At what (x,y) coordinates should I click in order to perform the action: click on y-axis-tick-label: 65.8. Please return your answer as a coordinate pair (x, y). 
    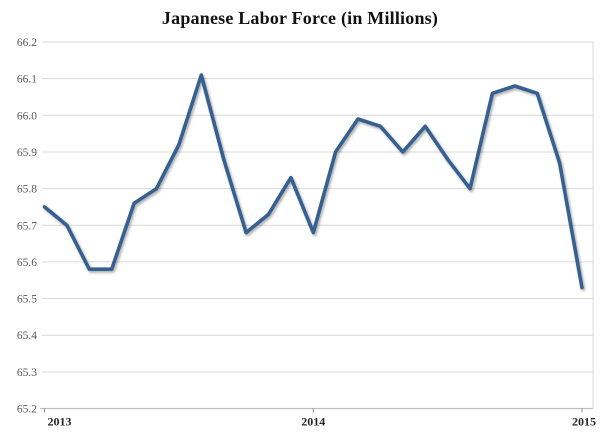
    Looking at the image, I should click on (27, 190).